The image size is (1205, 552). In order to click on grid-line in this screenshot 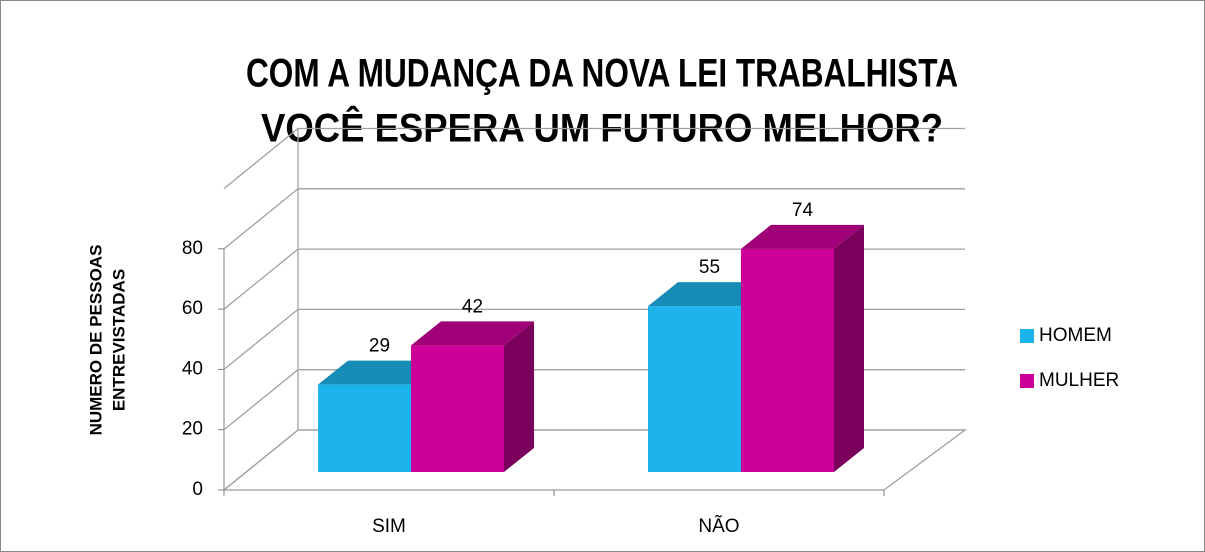, I will do `click(594, 219)`.